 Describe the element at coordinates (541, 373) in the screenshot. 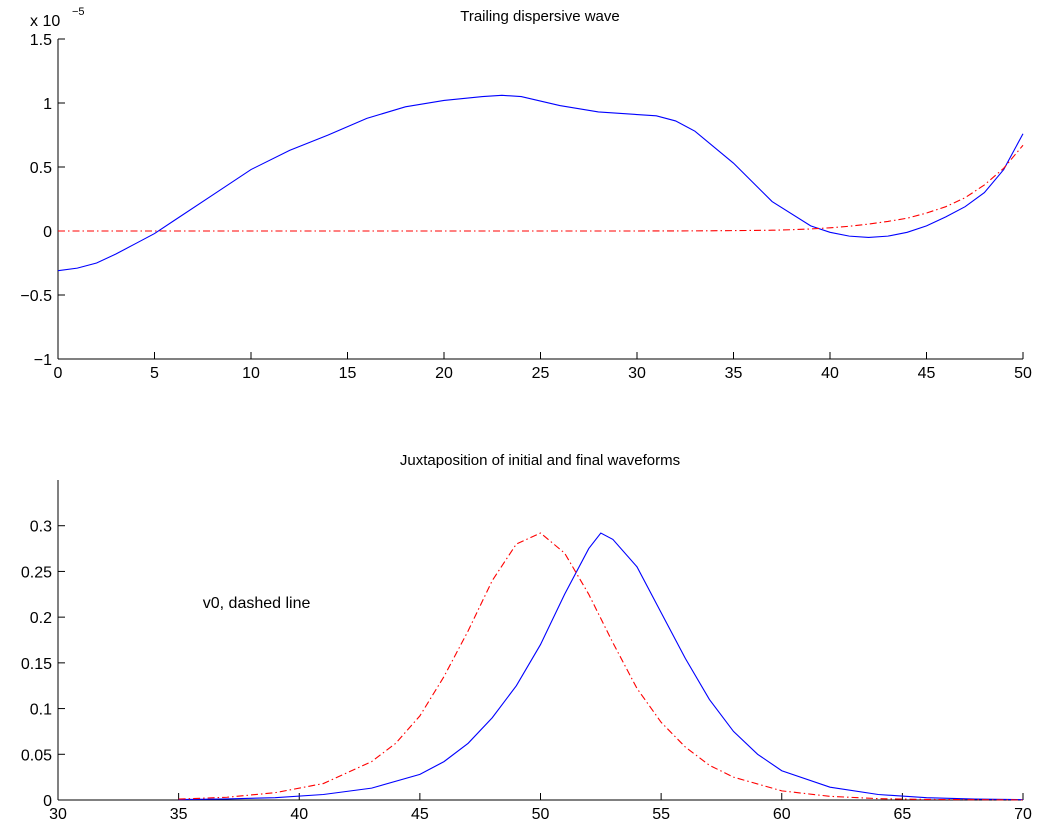

I see `top-x-tick-label: 25` at that location.